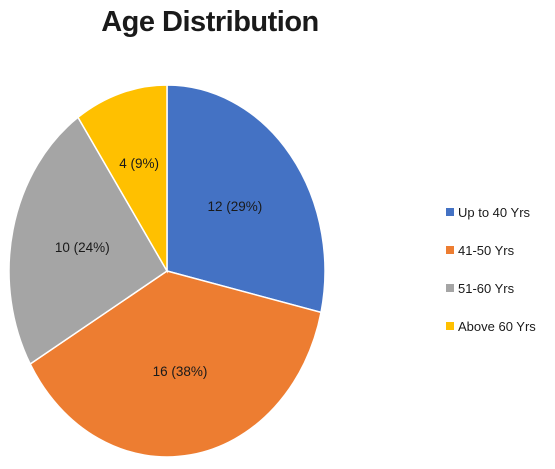  Describe the element at coordinates (497, 326) in the screenshot. I see `legend-label-above-60: Above 60 Yrs` at that location.